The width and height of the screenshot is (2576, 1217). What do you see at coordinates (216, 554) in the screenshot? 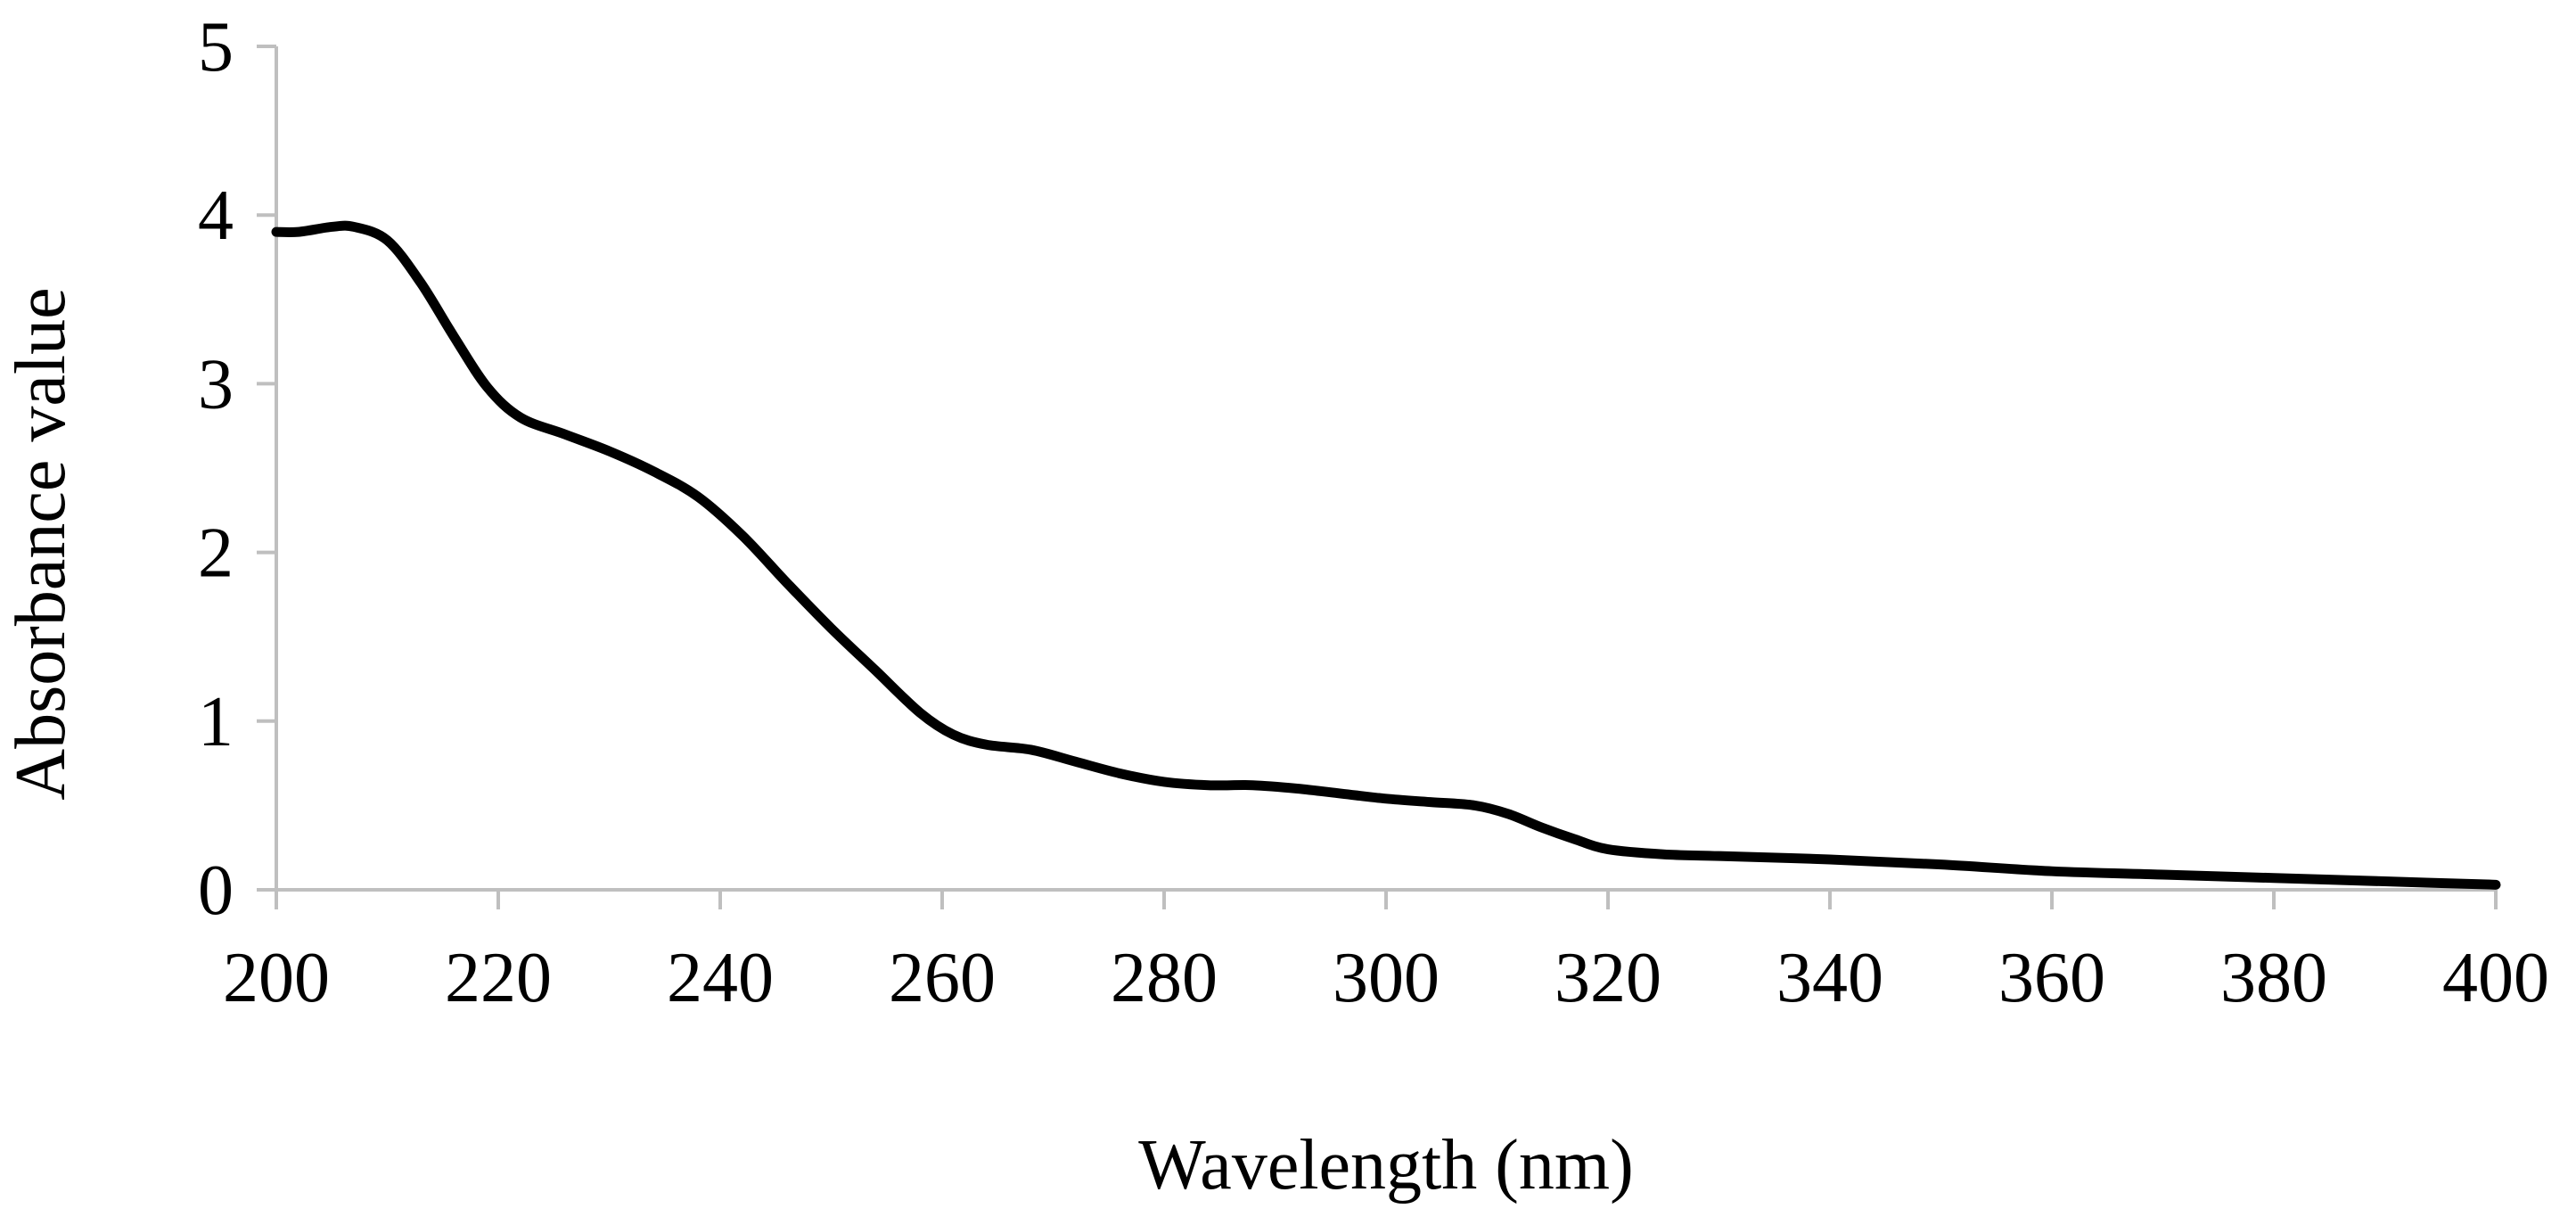
I see `y-tick-label: 2` at bounding box center [216, 554].